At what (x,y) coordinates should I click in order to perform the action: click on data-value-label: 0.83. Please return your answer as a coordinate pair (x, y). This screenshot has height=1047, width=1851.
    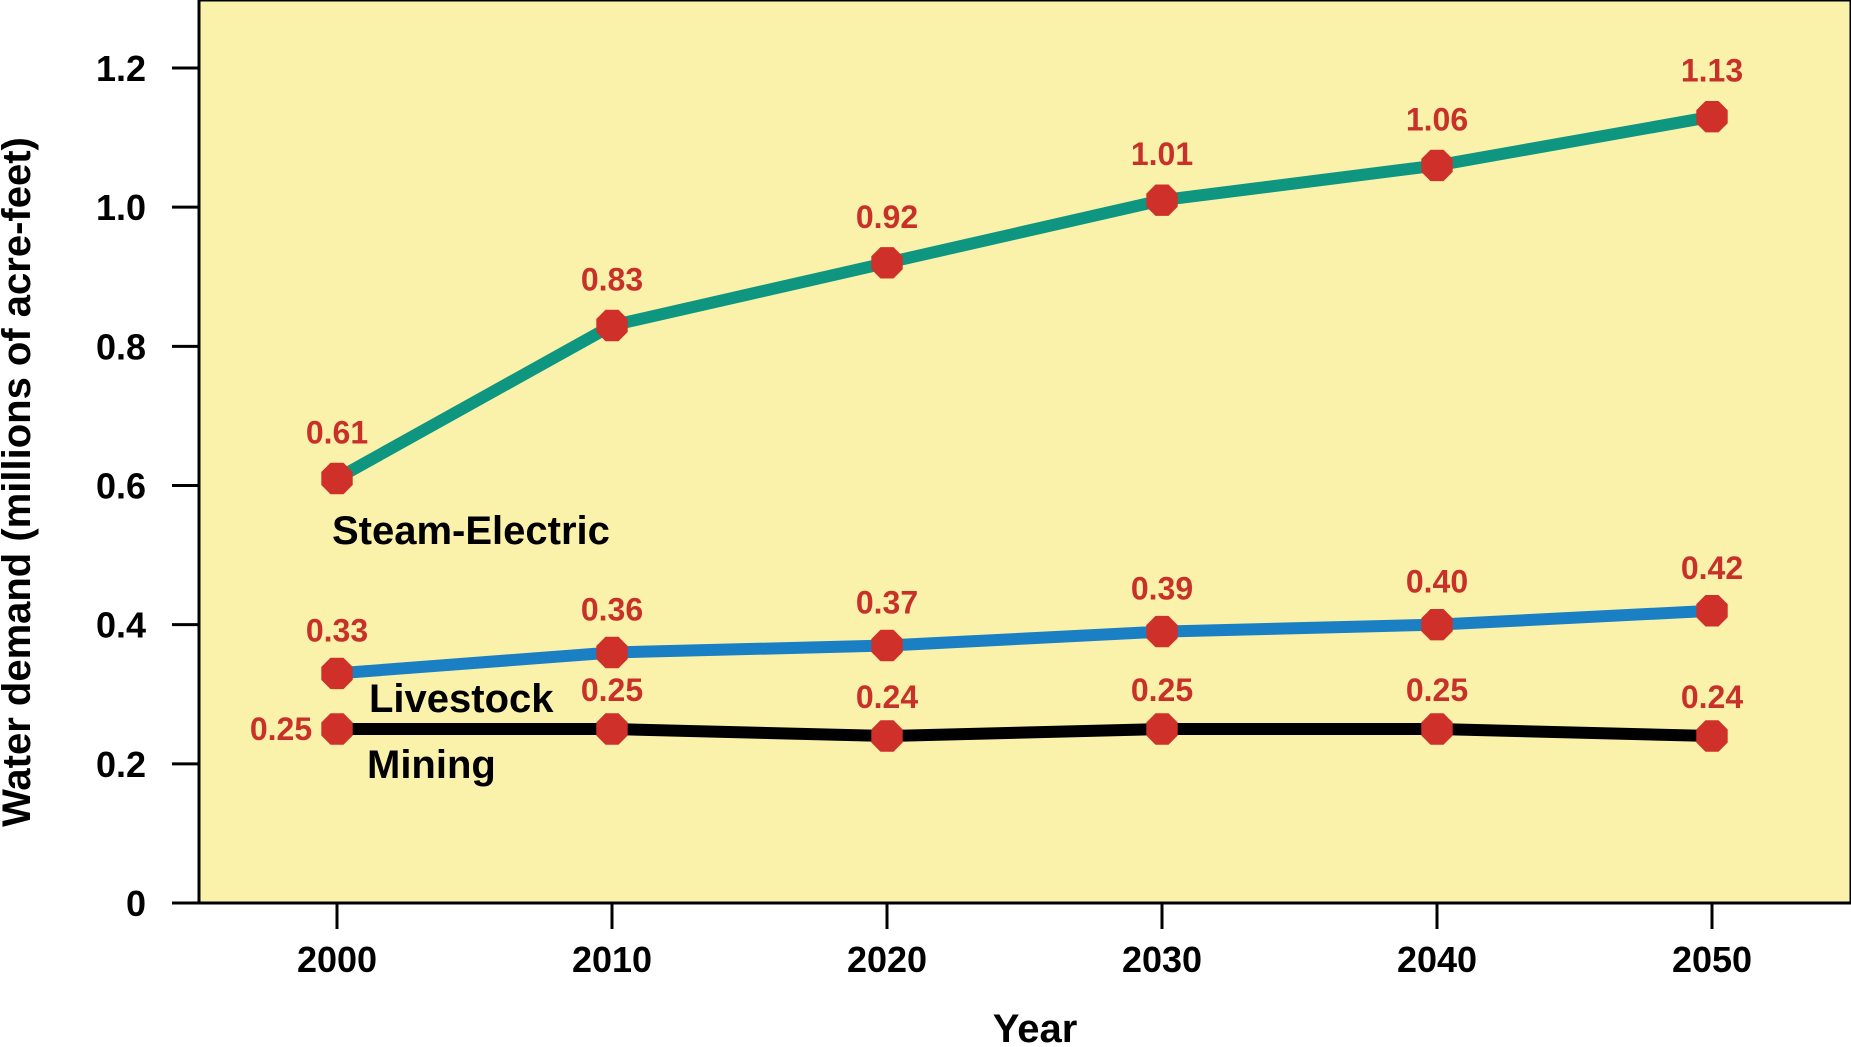
    Looking at the image, I should click on (612, 279).